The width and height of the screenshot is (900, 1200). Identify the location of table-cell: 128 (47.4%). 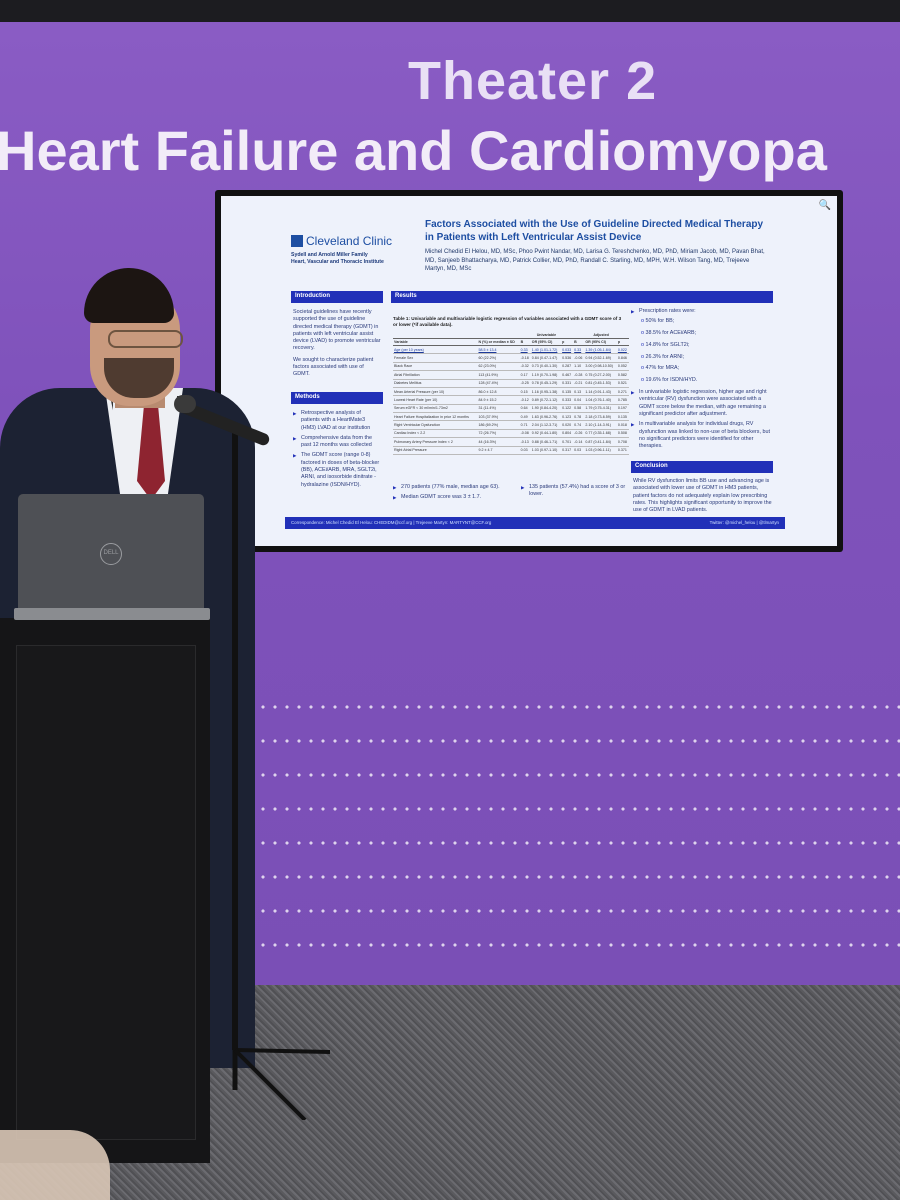
(498, 383).